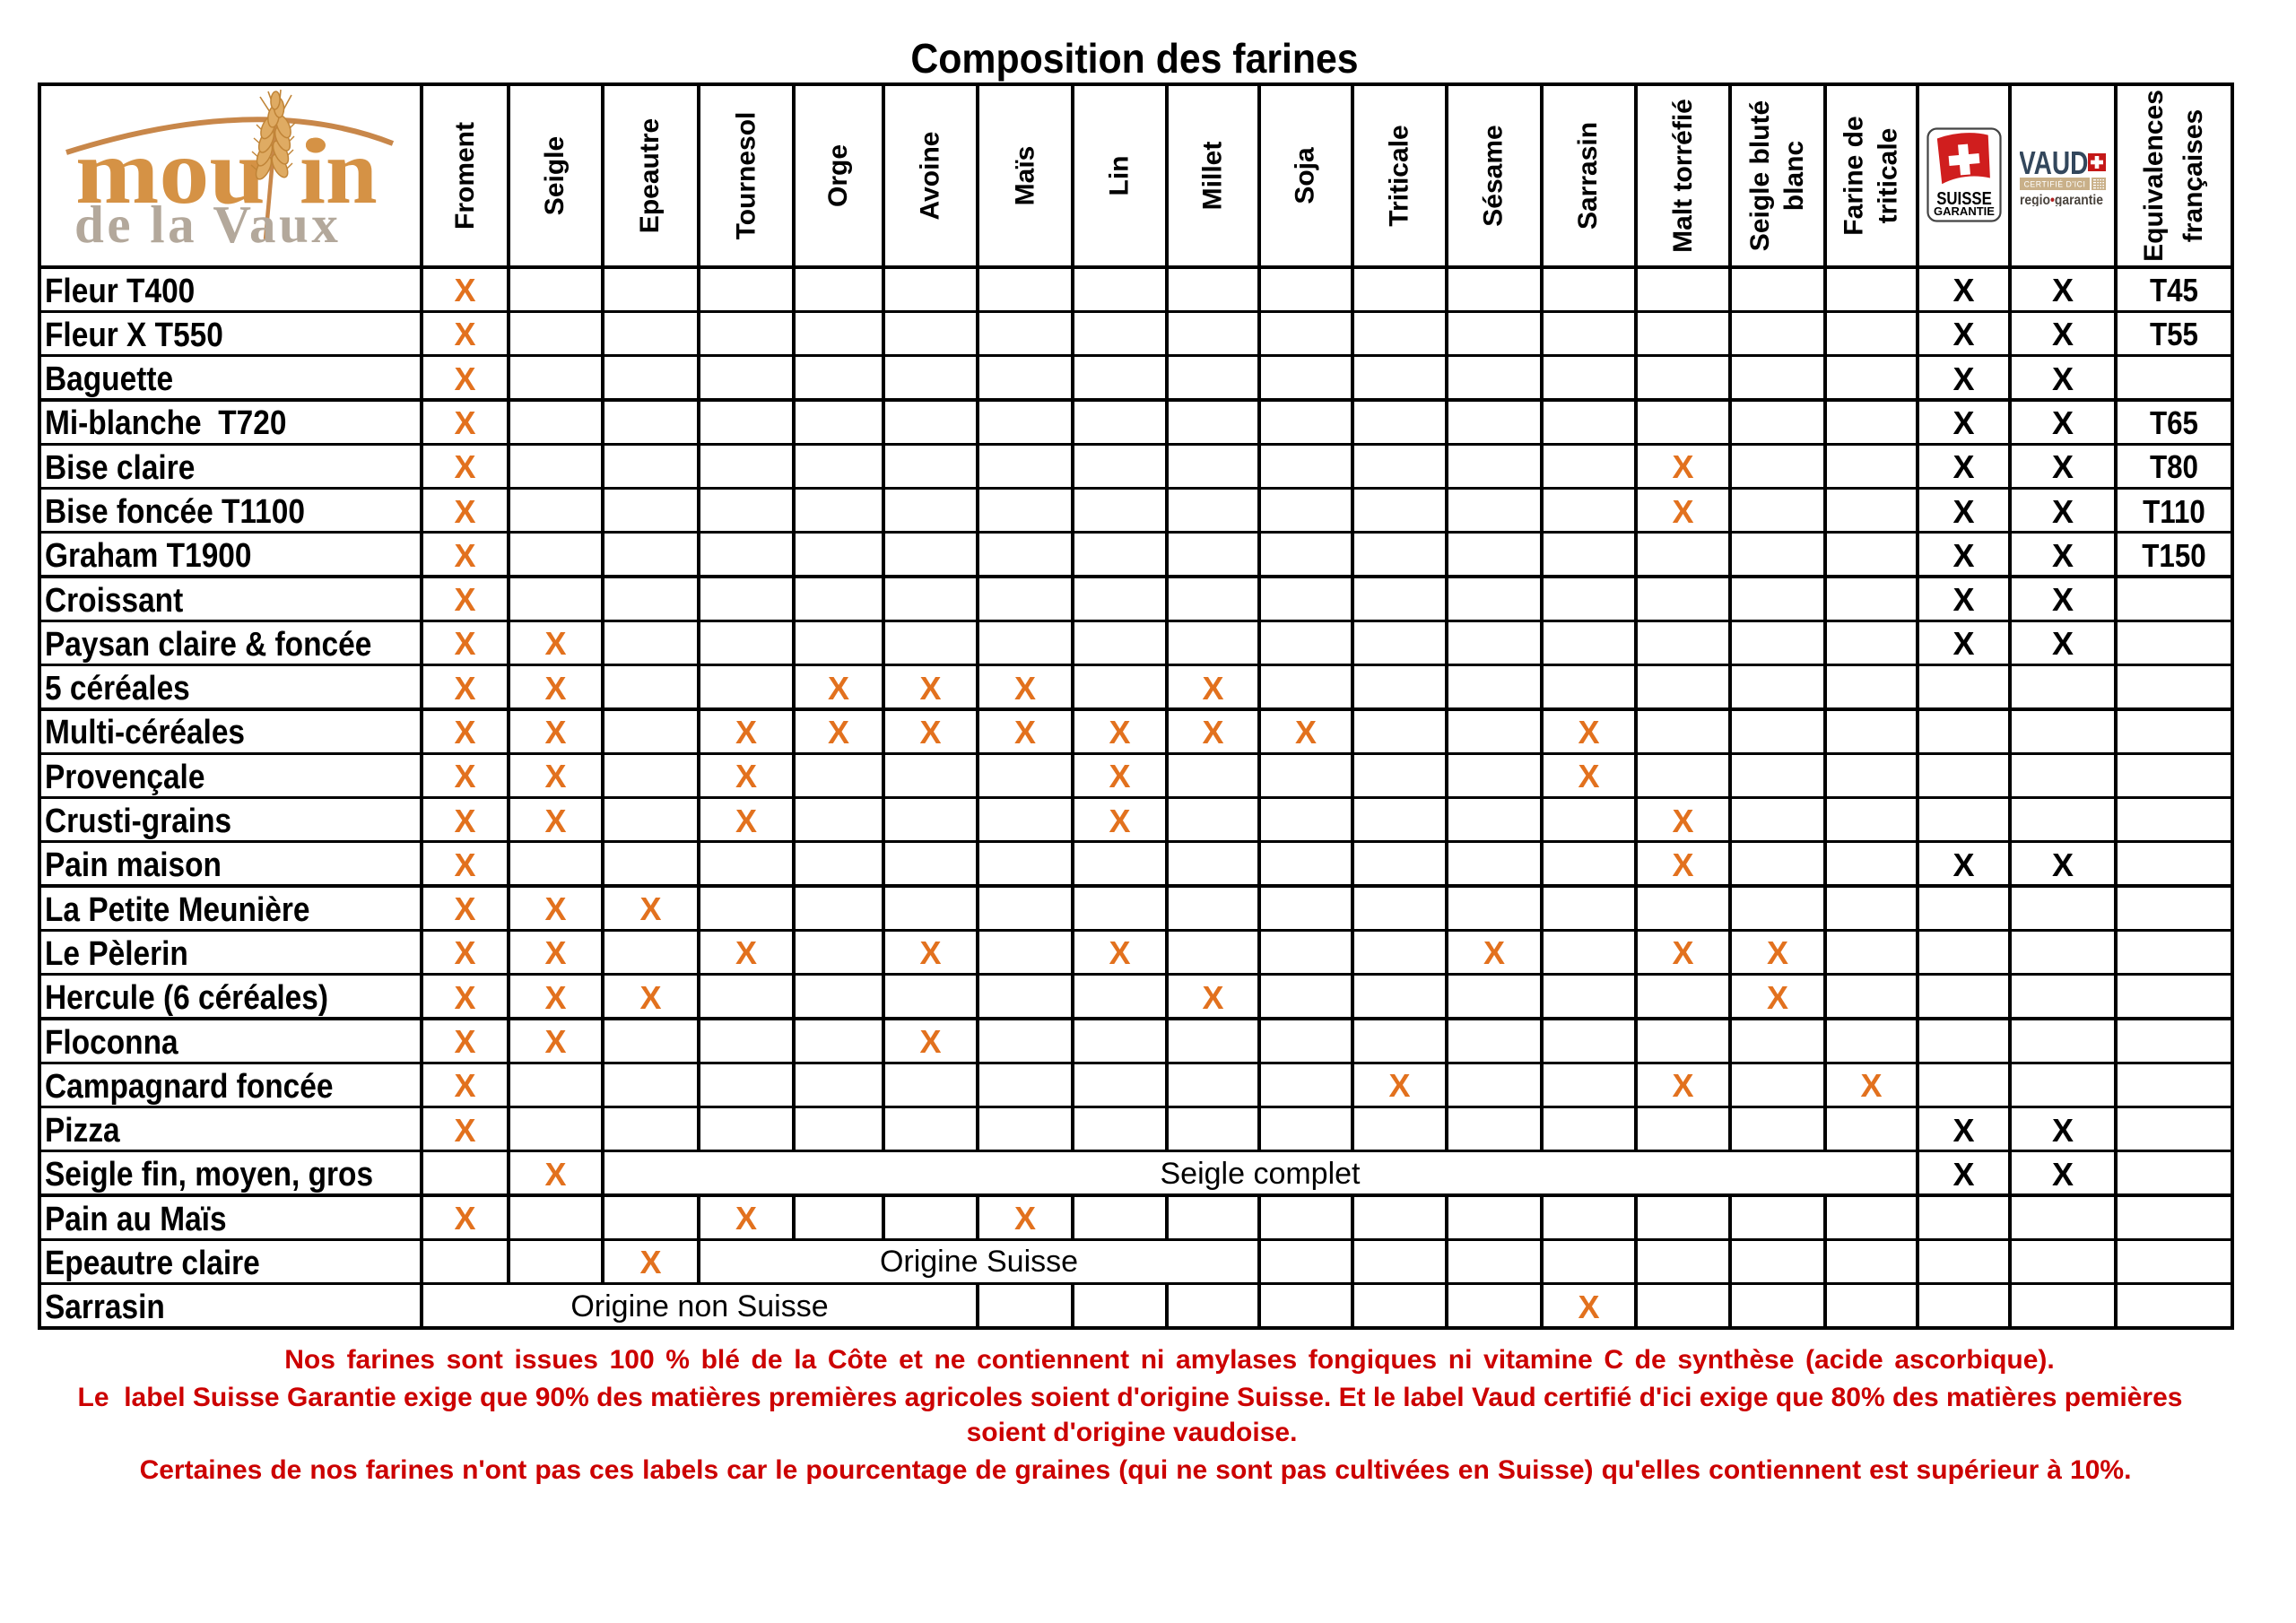  What do you see at coordinates (339, 171) in the screenshot?
I see `svg-text: in` at bounding box center [339, 171].